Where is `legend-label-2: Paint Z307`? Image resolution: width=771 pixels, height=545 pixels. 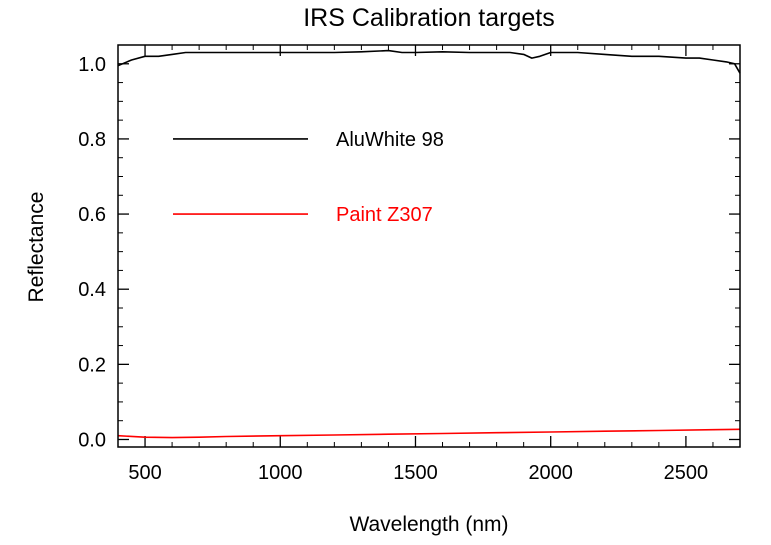
legend-label-2: Paint Z307 is located at coordinates (384, 215).